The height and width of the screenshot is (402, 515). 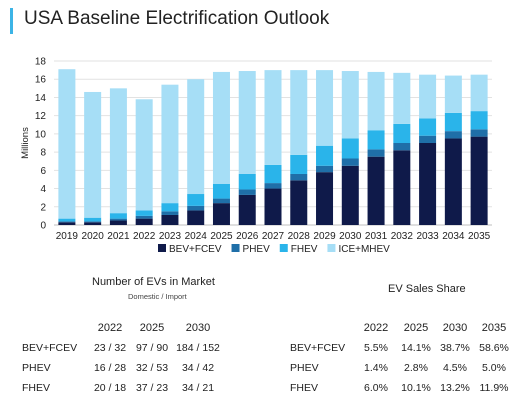 I want to click on x-tick-label: 2019, so click(x=67, y=236).